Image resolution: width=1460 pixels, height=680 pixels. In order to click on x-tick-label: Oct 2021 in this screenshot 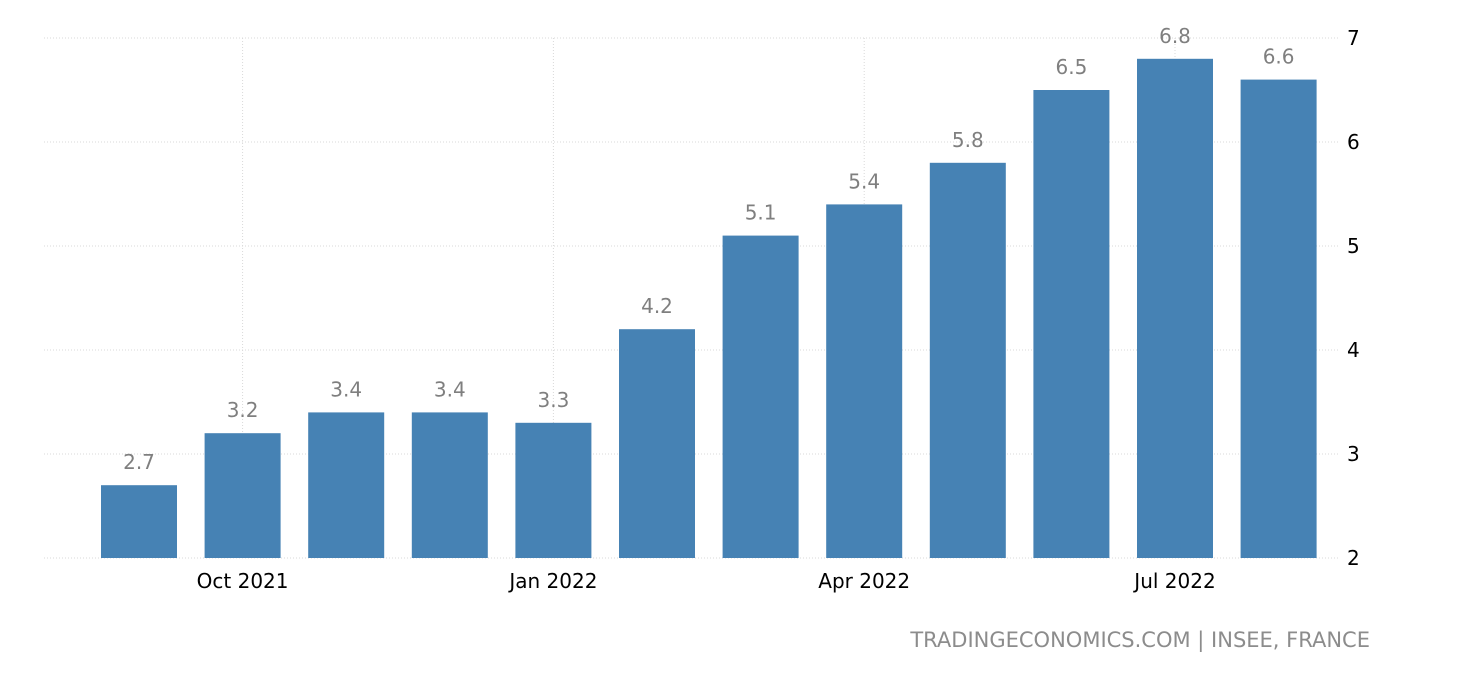, I will do `click(243, 581)`.